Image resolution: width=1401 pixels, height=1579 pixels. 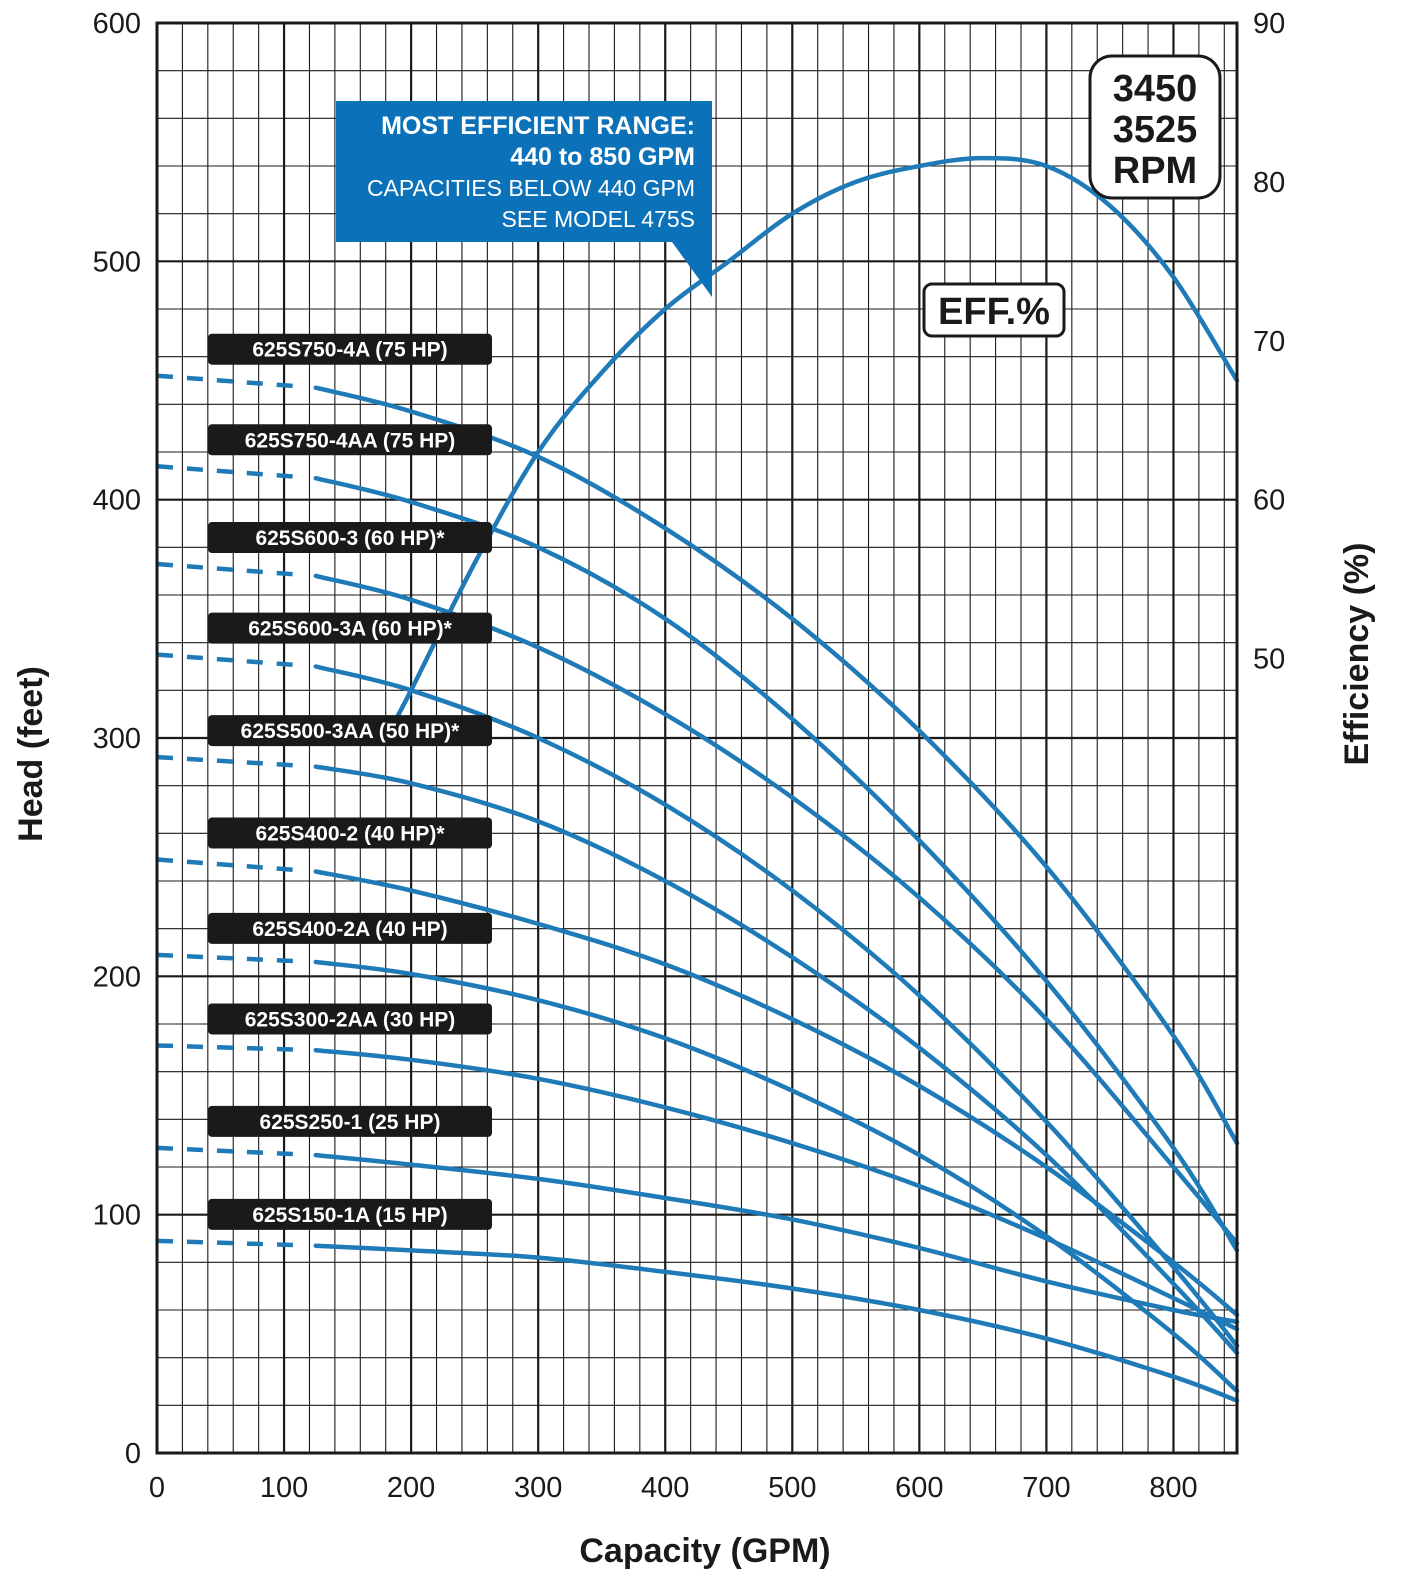 I want to click on curve-label: 625S400-2 (40 HP)*, so click(x=350, y=833).